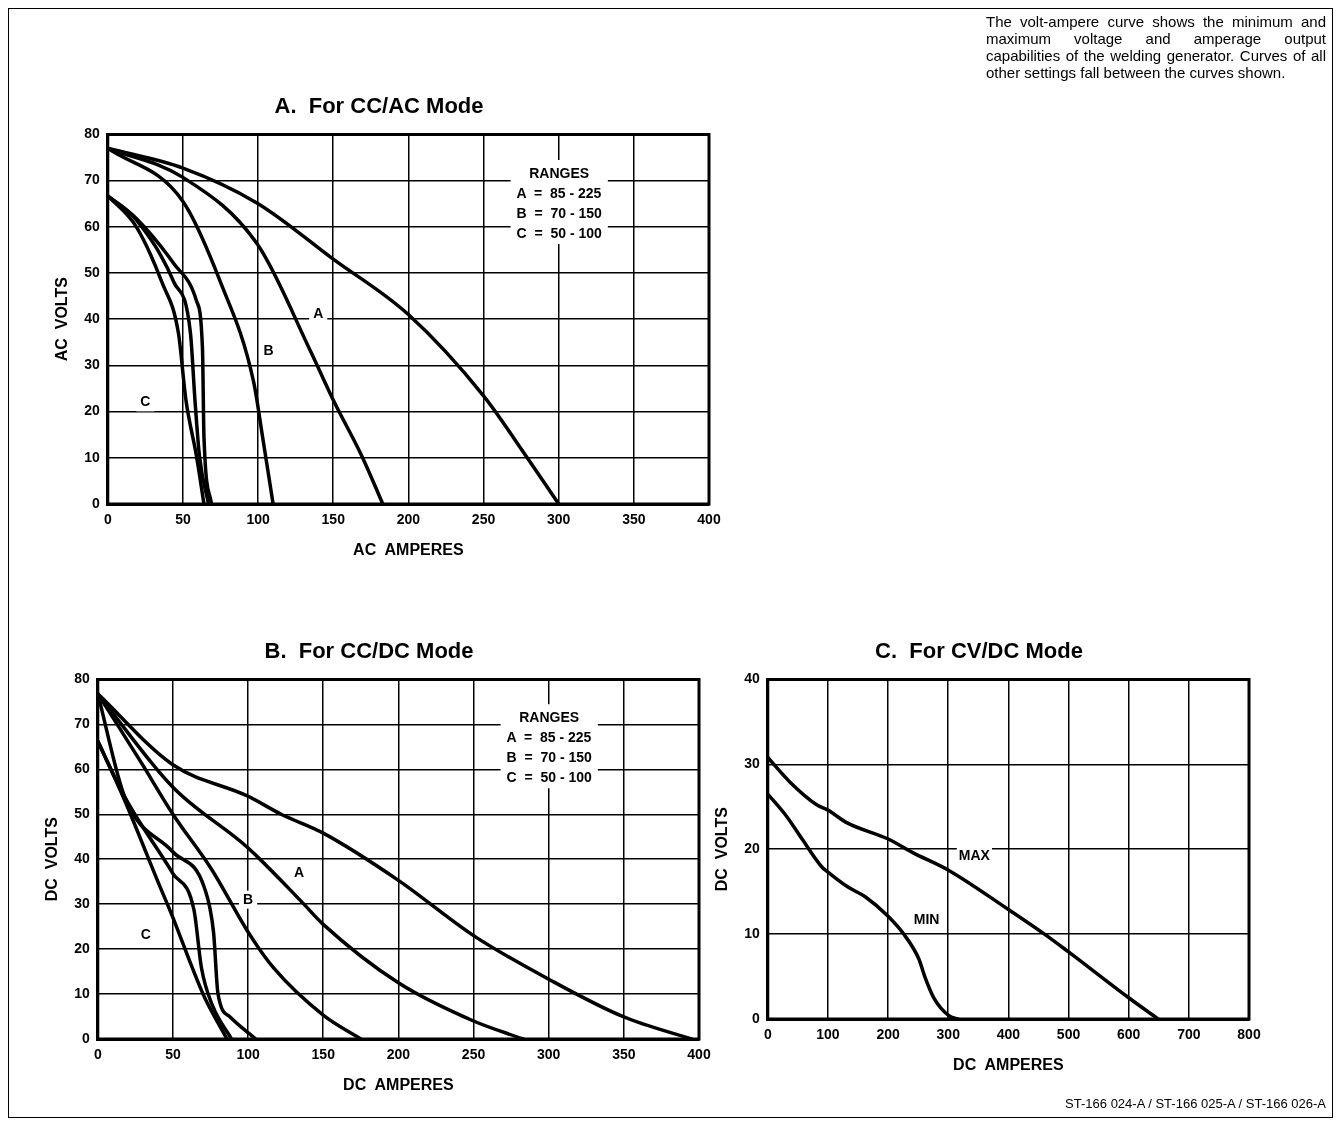 The height and width of the screenshot is (1129, 1341). Describe the element at coordinates (1156, 47) in the screenshot. I see `text: The volt-ampere curve shows the minimum and maximum voltage and amperage output capabilities of the welding generator. Curves of all other settings fall between the curves shown.` at that location.